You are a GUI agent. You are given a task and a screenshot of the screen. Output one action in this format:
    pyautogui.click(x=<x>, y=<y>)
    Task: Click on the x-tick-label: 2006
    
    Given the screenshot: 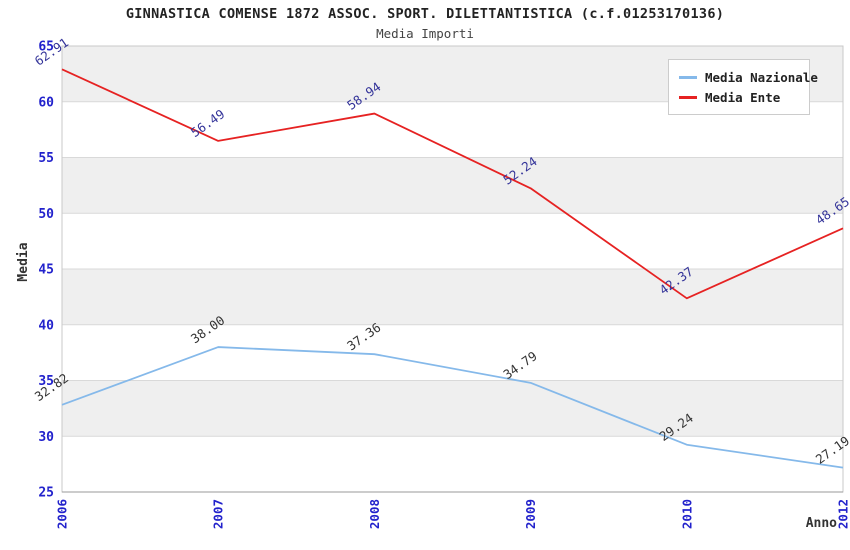 What is the action you would take?
    pyautogui.click(x=62, y=514)
    